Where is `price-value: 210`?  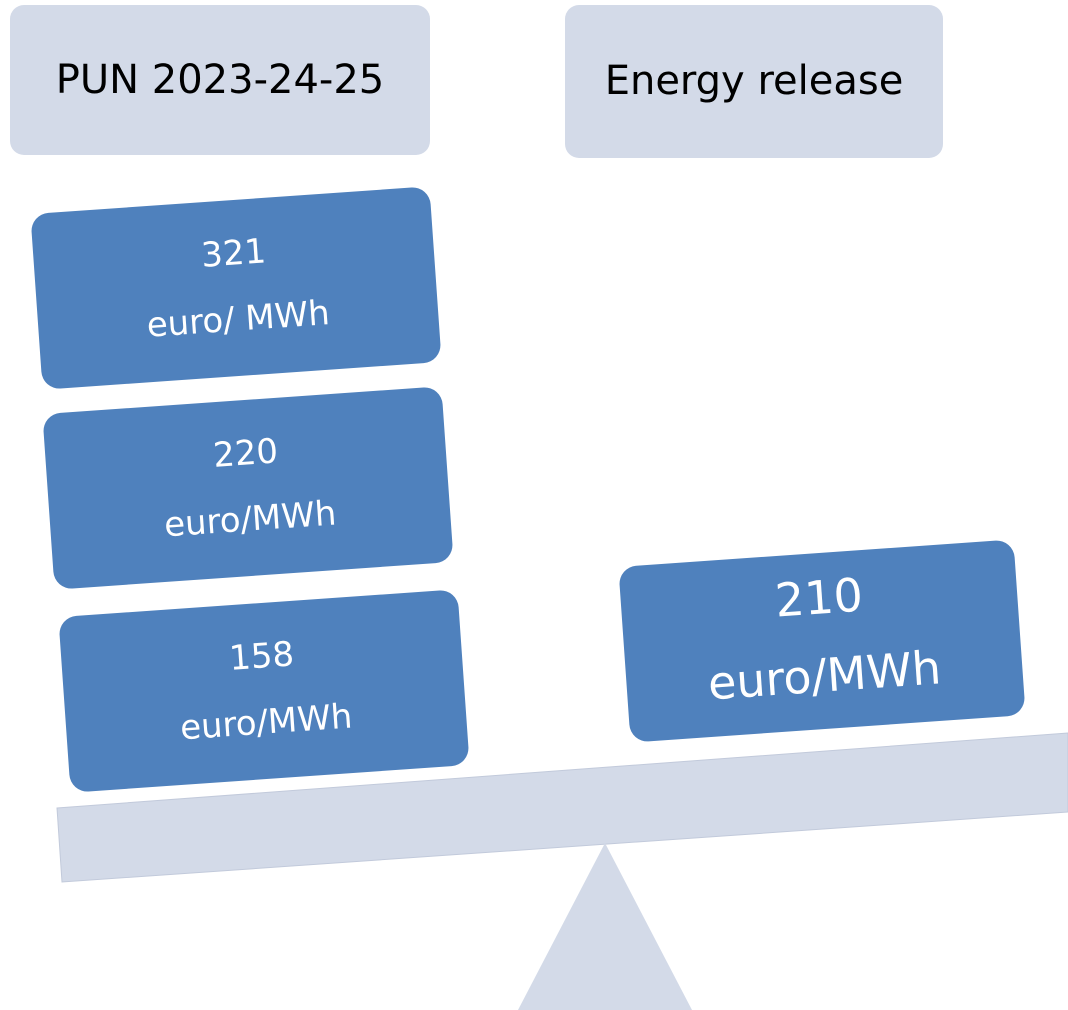
price-value: 210 is located at coordinates (818, 598).